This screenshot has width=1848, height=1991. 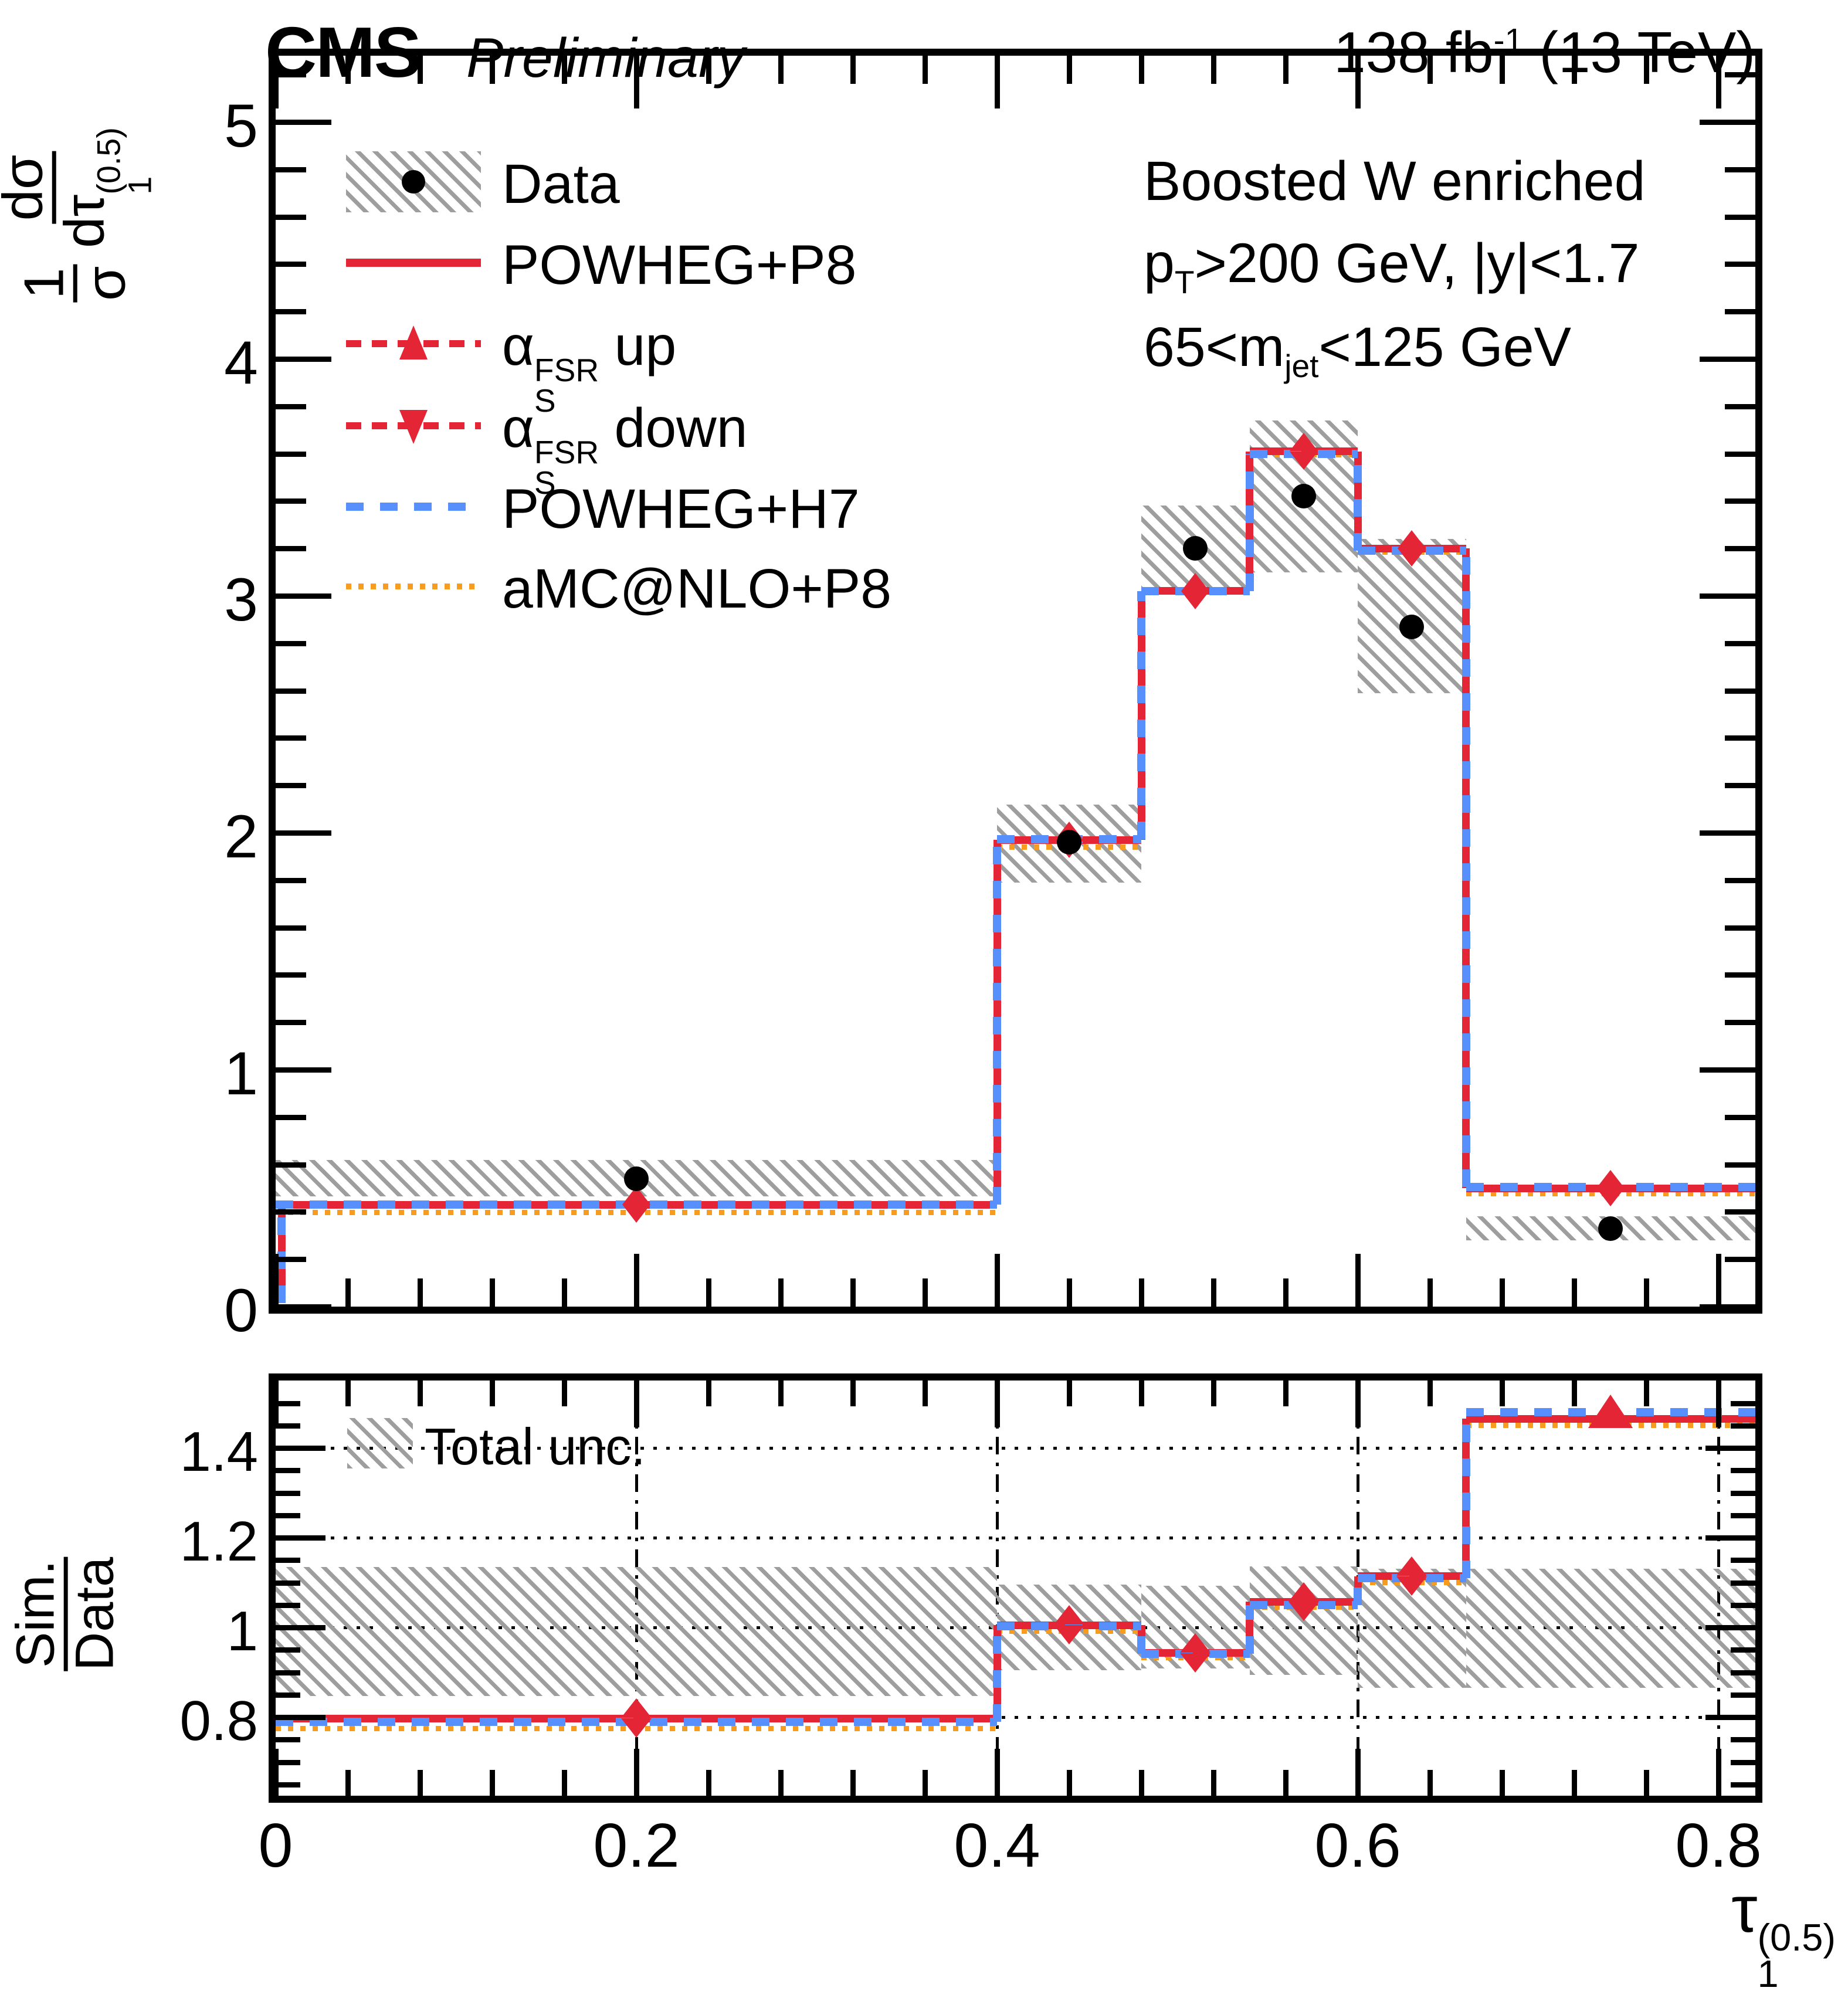 I want to click on main-y-tick-label: 2, so click(x=241, y=837).